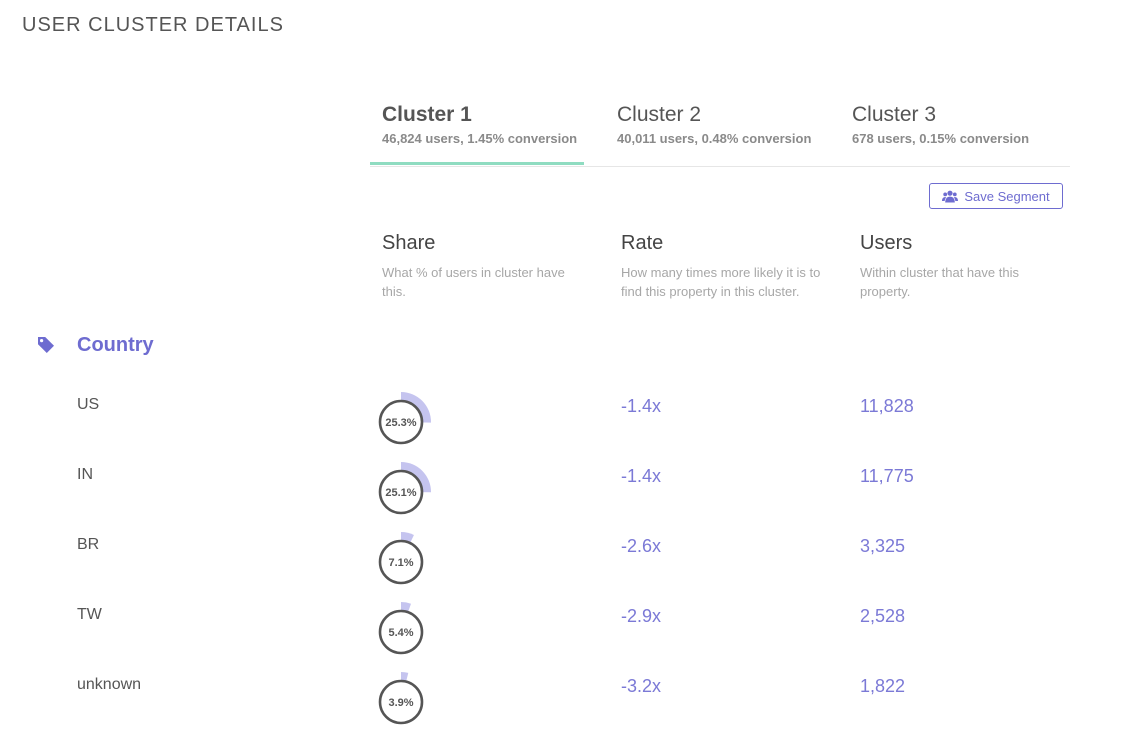 Image resolution: width=1121 pixels, height=750 pixels. I want to click on table-row: IN 25.1% -1.4x 11,775, so click(560, 499).